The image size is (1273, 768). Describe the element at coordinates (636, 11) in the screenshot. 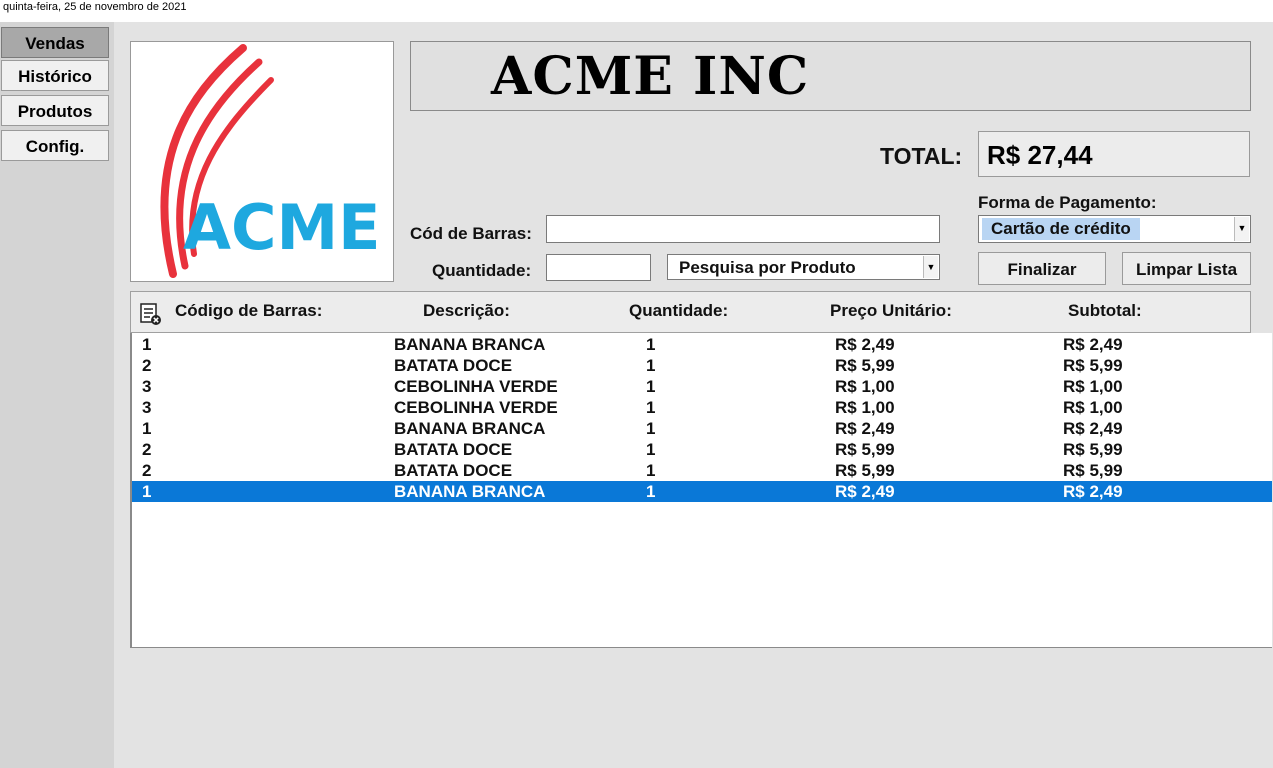

I see `date-bar: quinta-feira, 25 de novembro de 2021` at that location.